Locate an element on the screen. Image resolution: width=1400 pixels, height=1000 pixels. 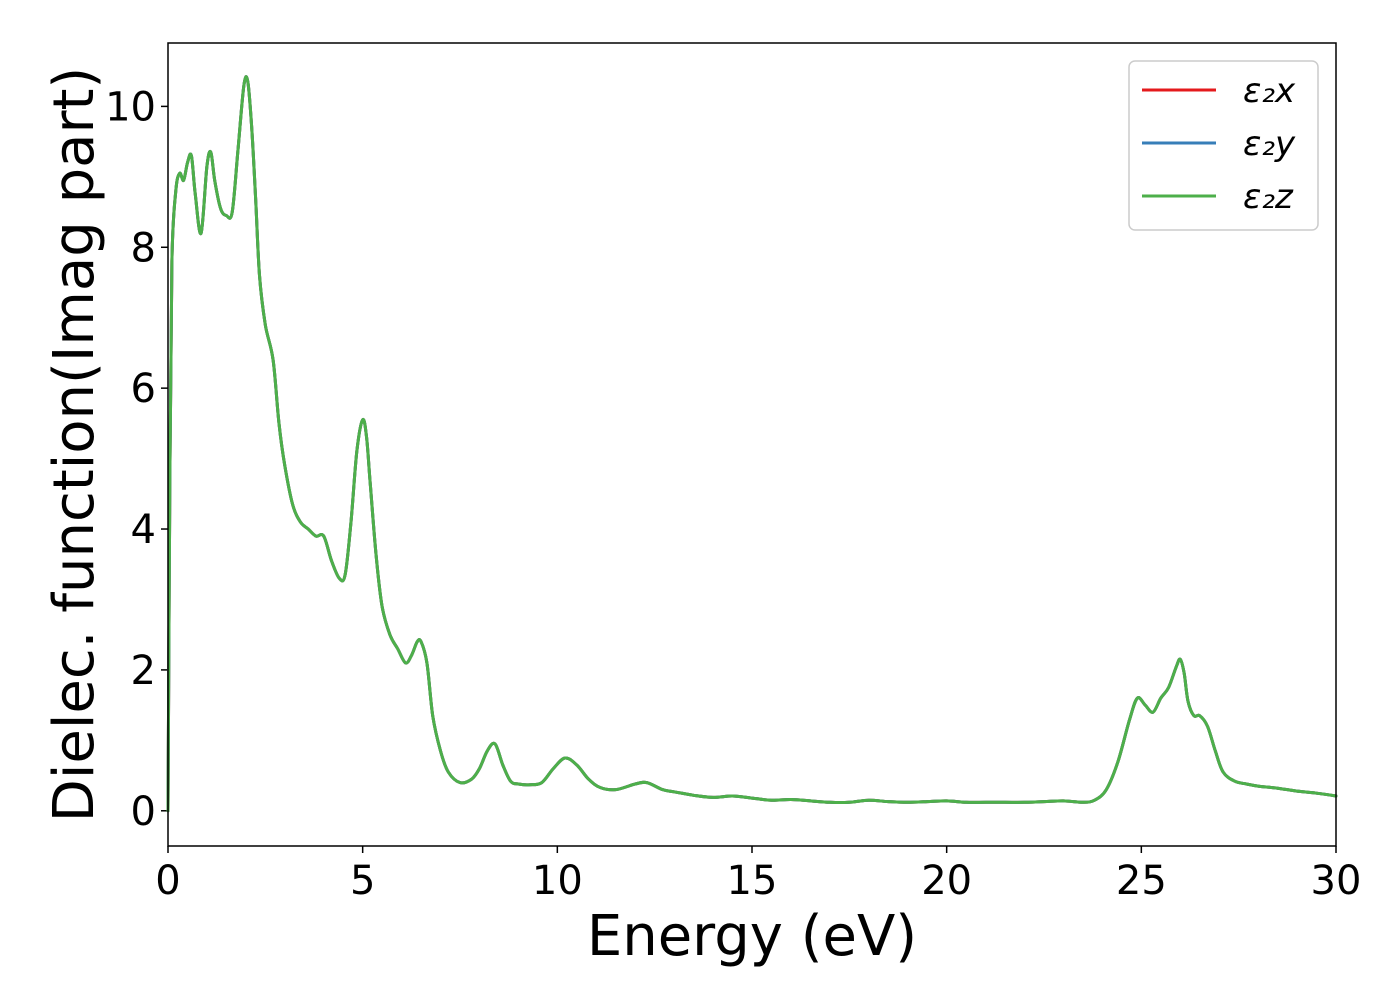
y-tick-label: 0 is located at coordinates (143, 812).